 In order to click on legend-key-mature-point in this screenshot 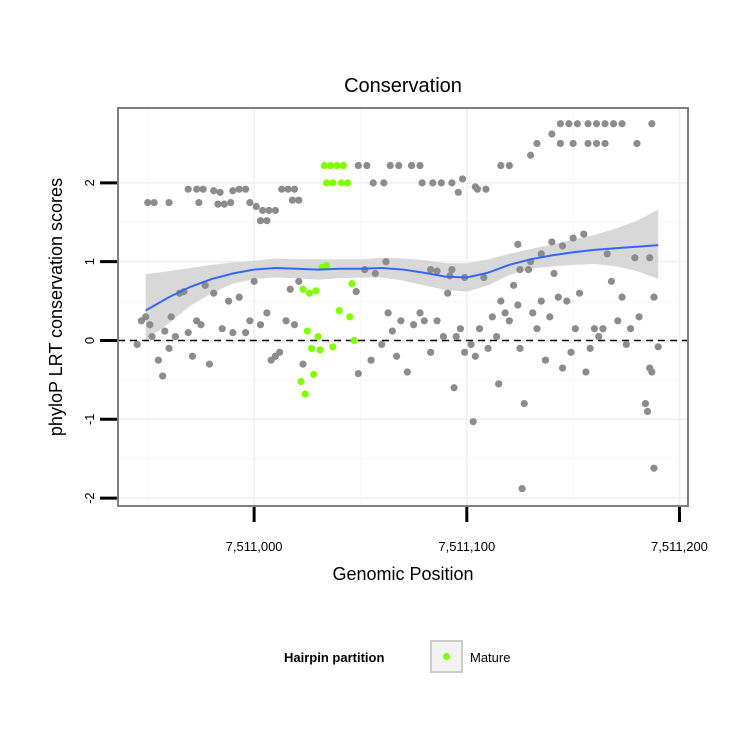, I will do `click(446, 656)`.